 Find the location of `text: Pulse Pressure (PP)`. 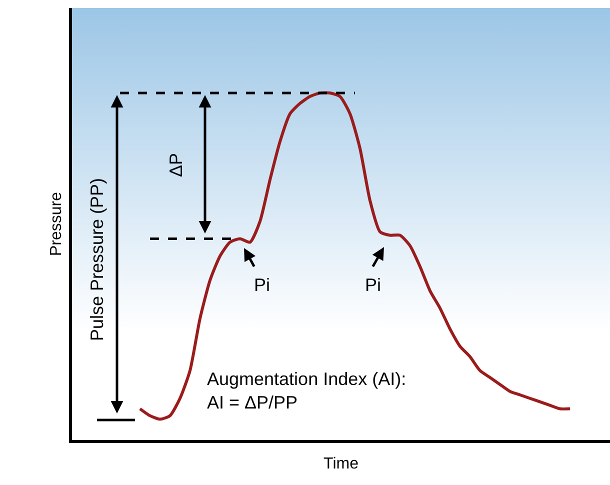

text: Pulse Pressure (PP) is located at coordinates (97, 259).